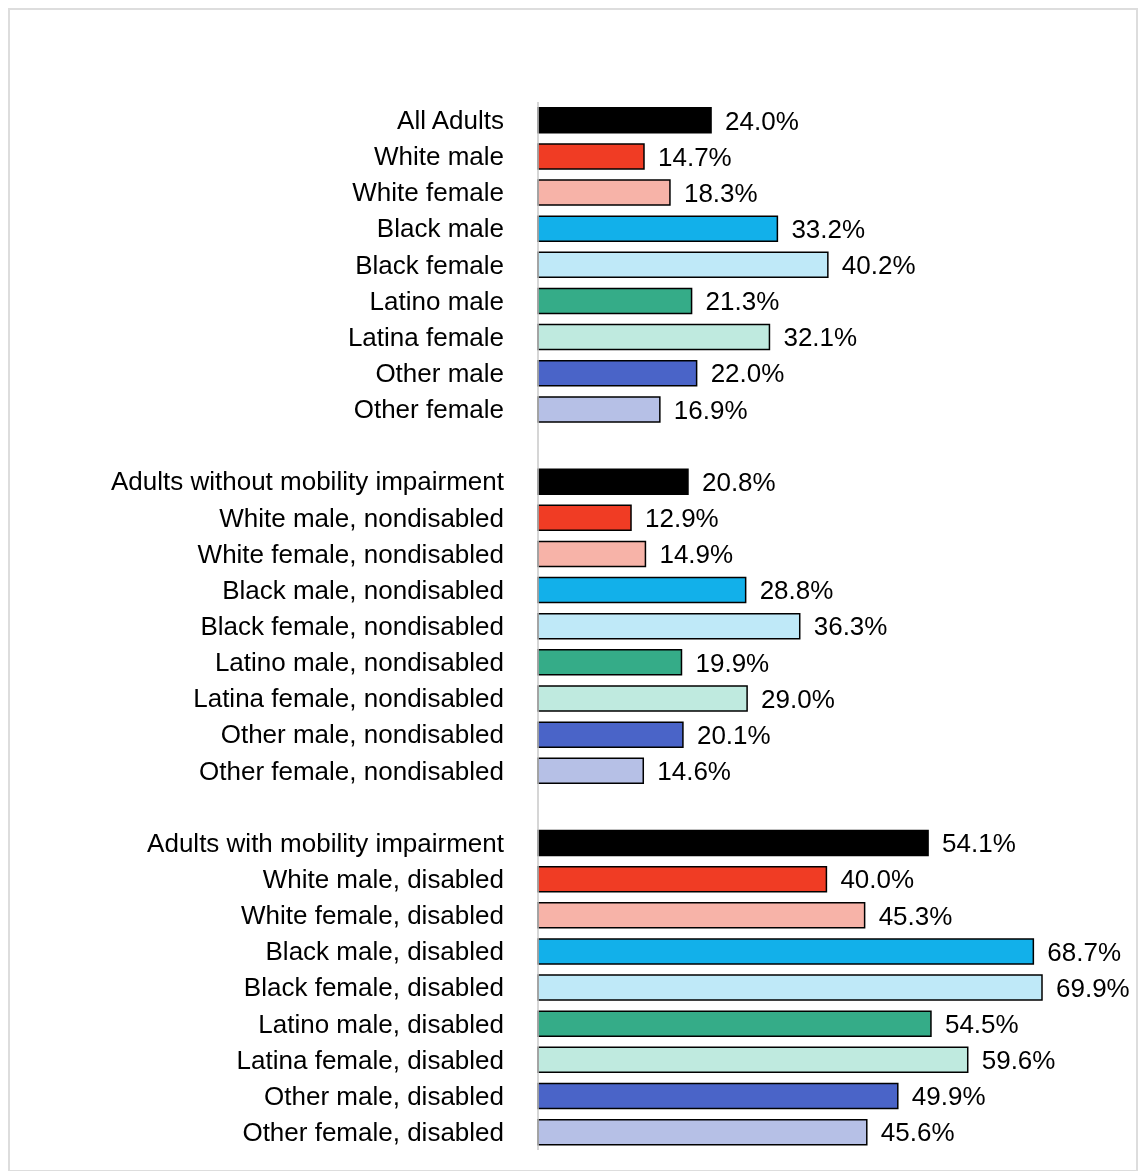  What do you see at coordinates (352, 626) in the screenshot?
I see `y-tick-label: Black female, nondisabled` at bounding box center [352, 626].